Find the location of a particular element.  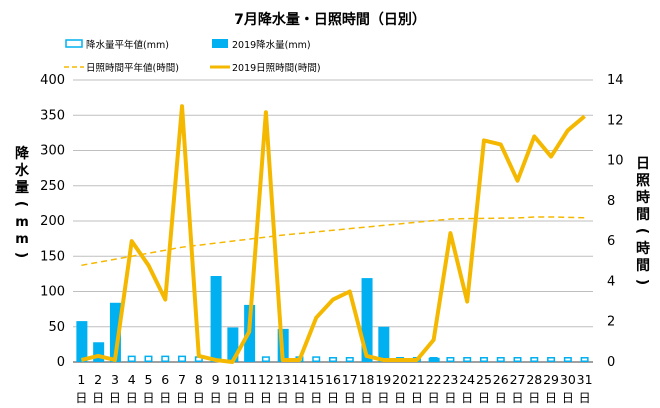

x-tick-label: 11 is located at coordinates (249, 379).